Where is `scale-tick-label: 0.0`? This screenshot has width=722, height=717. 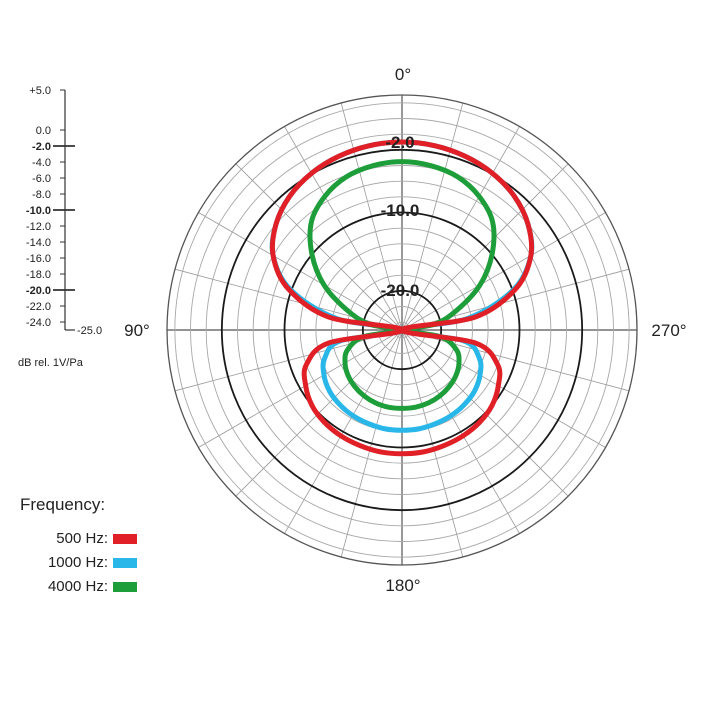
scale-tick-label: 0.0 is located at coordinates (43, 131).